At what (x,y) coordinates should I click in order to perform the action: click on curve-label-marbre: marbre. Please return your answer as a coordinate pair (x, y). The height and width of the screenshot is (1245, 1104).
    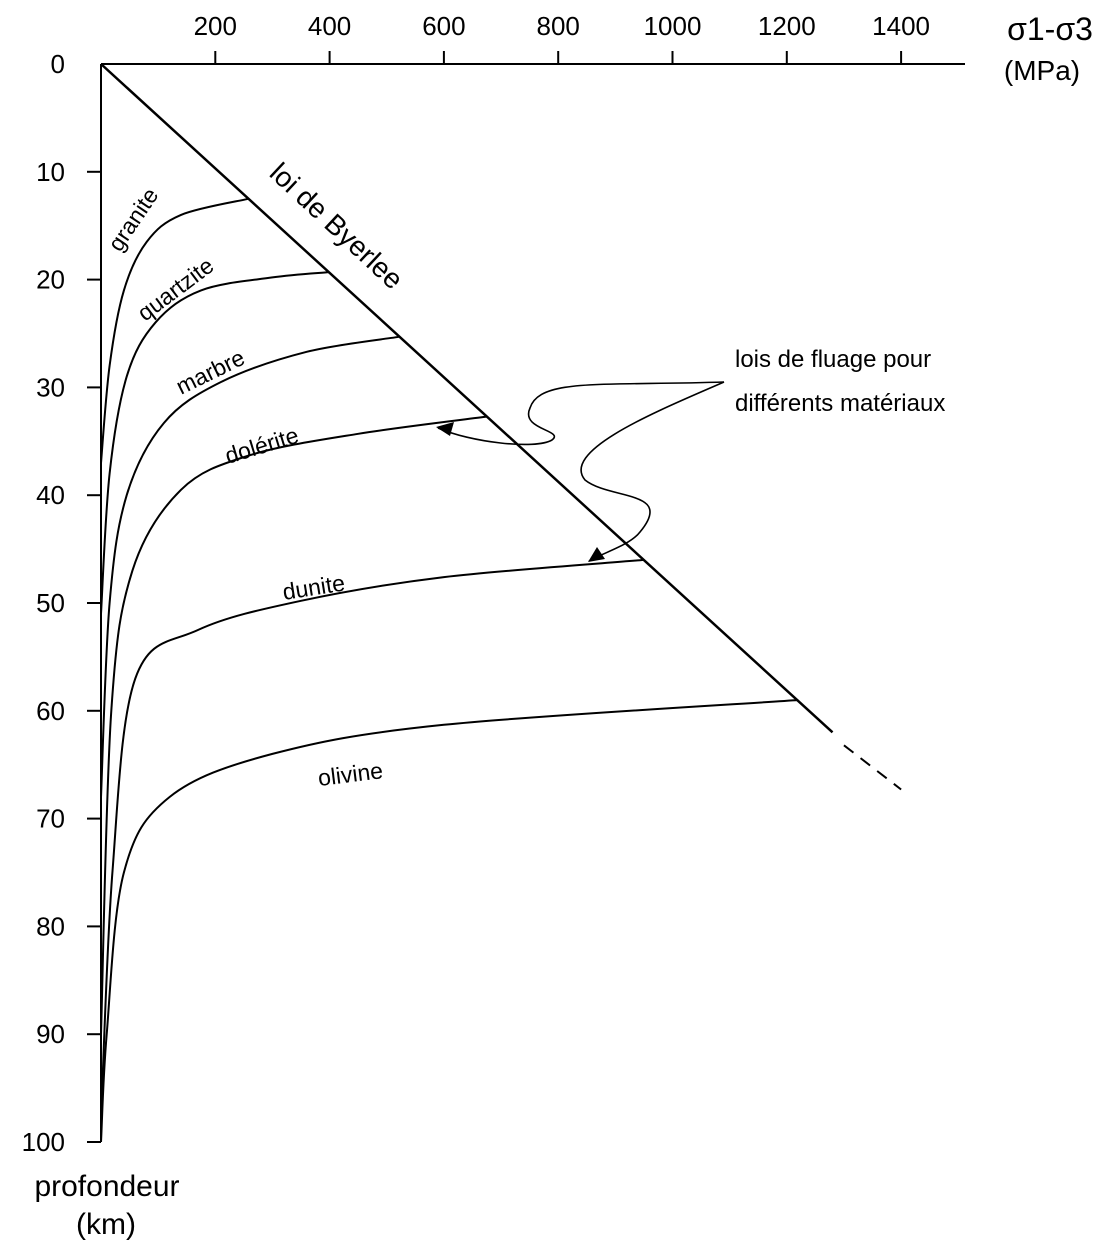
    Looking at the image, I should click on (210, 371).